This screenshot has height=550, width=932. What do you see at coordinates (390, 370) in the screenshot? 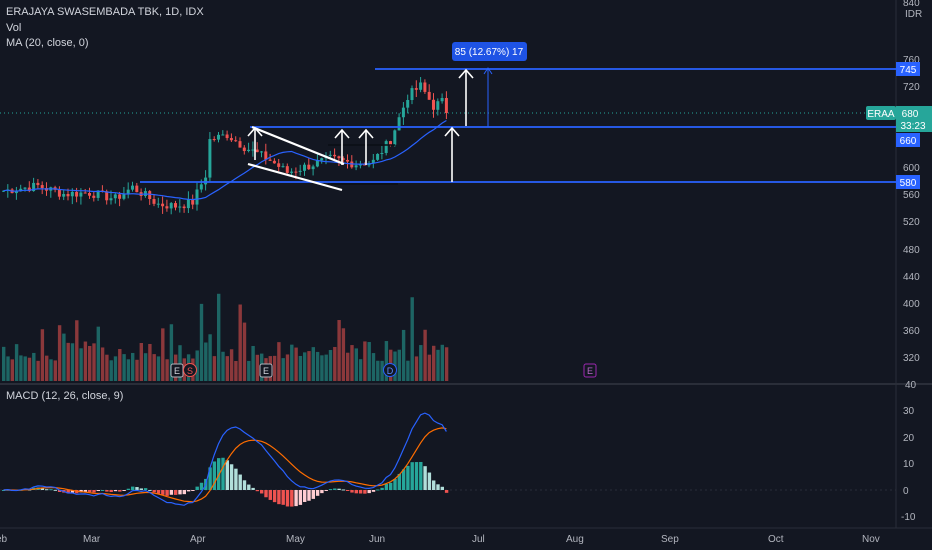
I see `dividend-marker` at bounding box center [390, 370].